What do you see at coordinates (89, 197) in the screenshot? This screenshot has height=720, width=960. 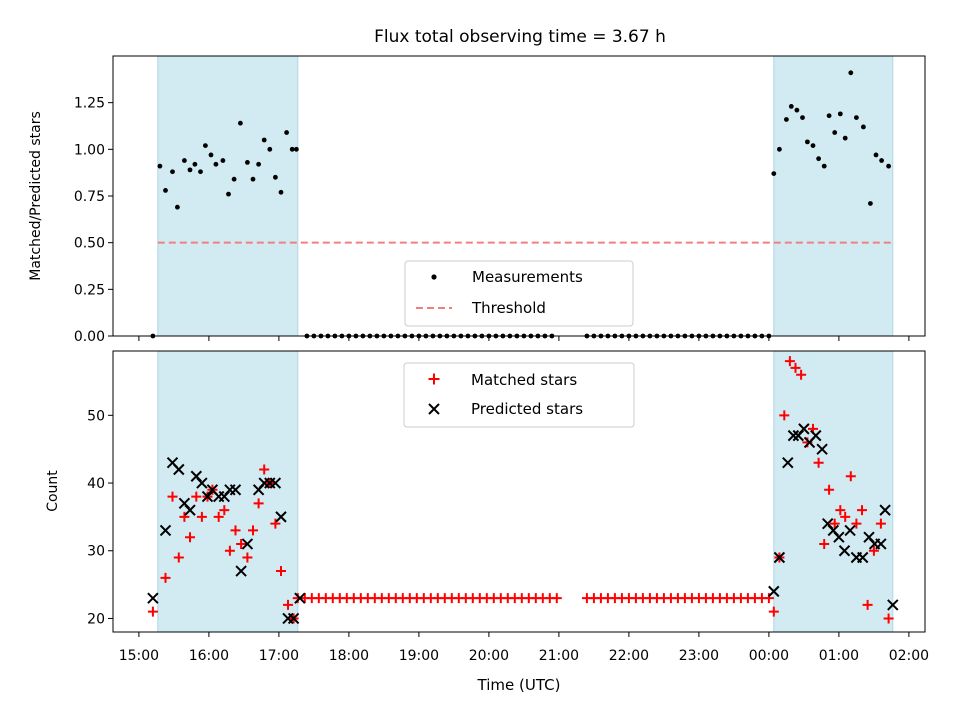 I see `top-y-tick-label: 0.75` at bounding box center [89, 197].